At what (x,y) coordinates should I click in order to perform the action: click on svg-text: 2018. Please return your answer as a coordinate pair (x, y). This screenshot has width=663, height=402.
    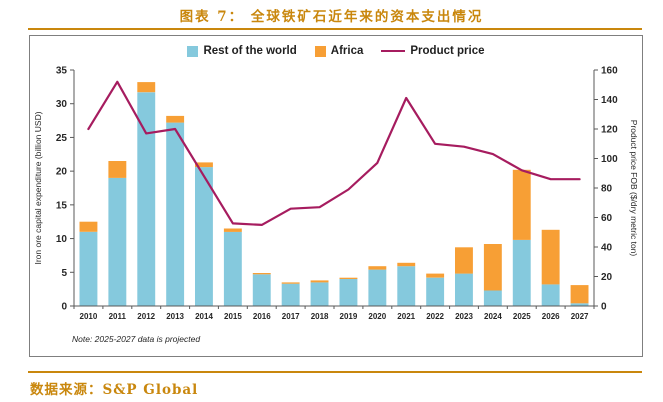
    Looking at the image, I should click on (320, 316).